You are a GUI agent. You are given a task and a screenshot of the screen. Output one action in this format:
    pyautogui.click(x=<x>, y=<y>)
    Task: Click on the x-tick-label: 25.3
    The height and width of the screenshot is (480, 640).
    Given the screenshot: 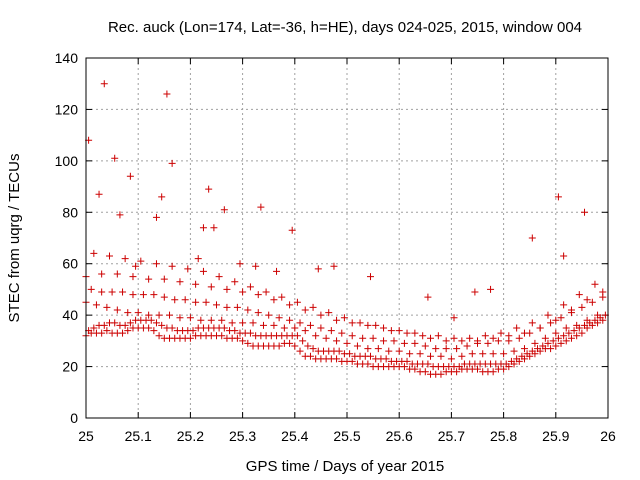 What is the action you would take?
    pyautogui.click(x=242, y=436)
    